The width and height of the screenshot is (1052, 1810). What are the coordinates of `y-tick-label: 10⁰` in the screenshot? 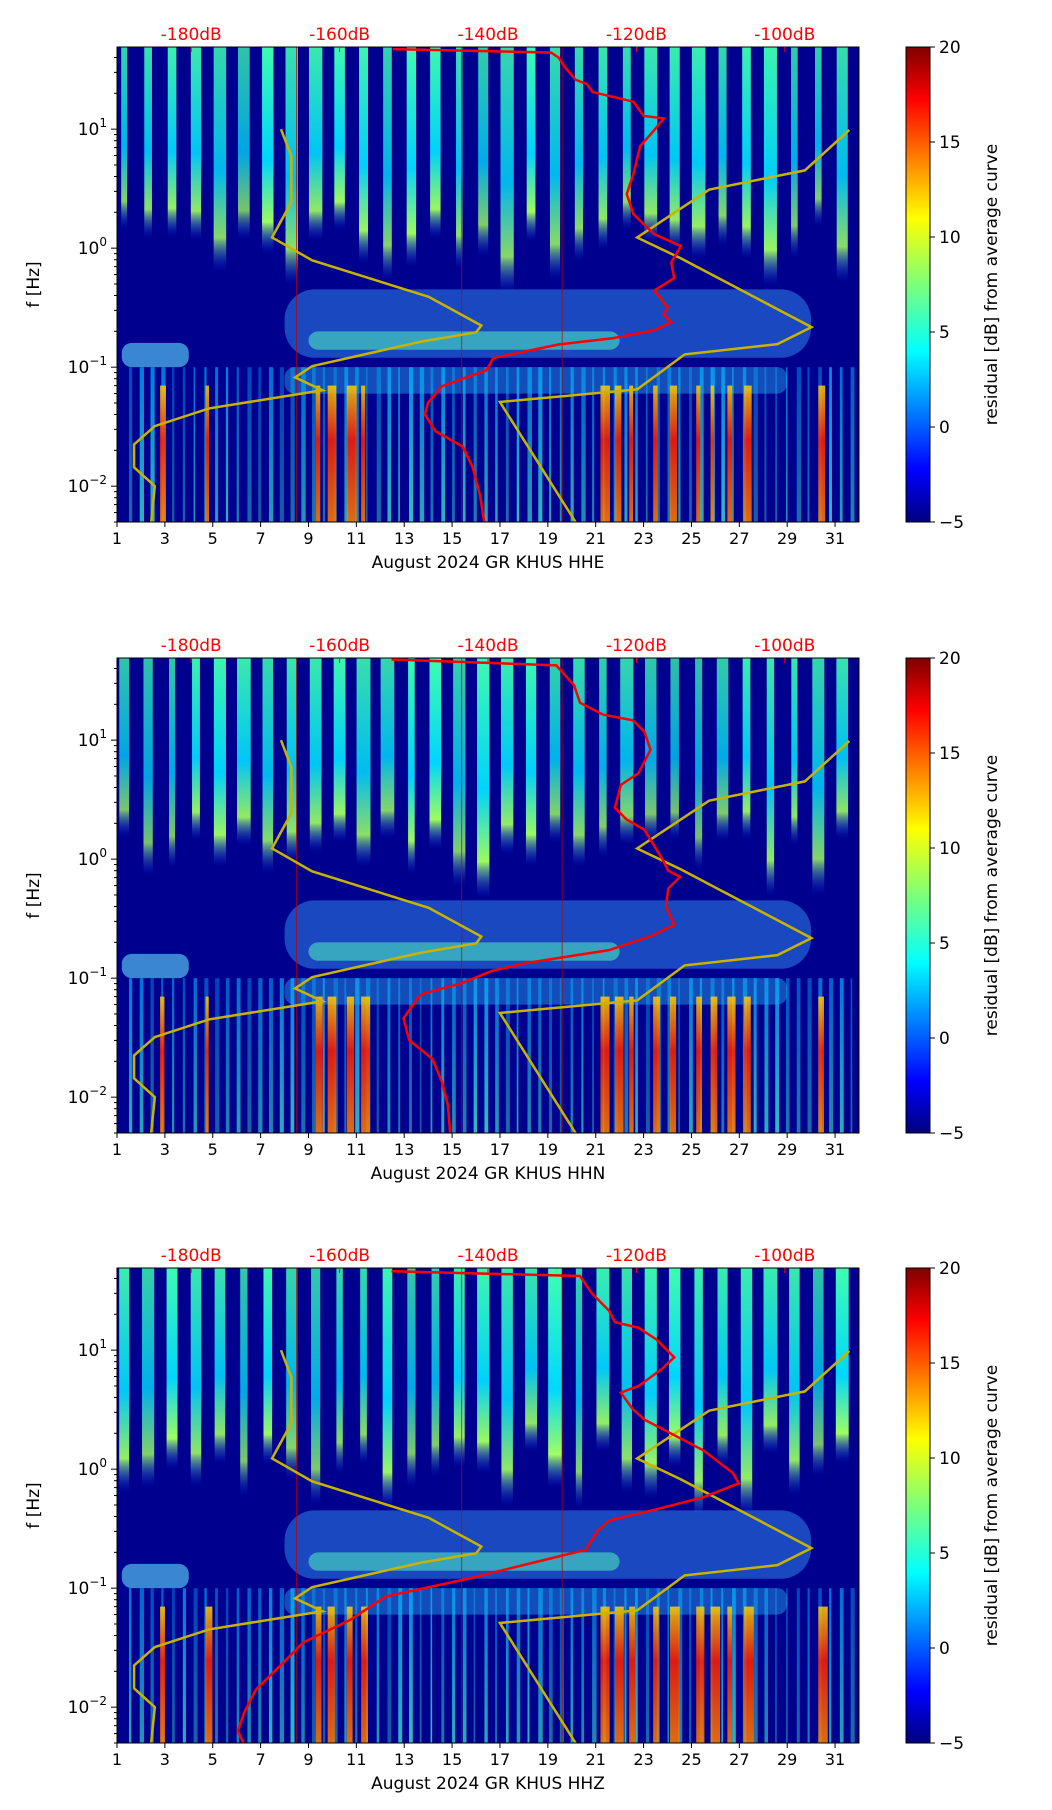 It's located at (92, 247).